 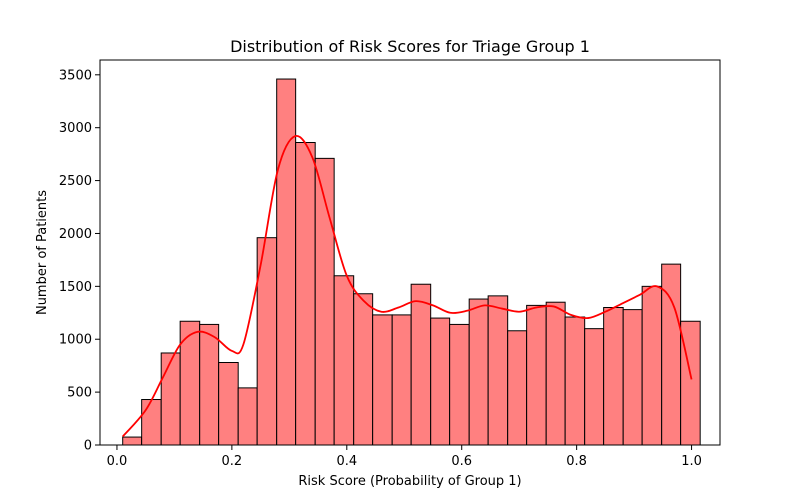 I want to click on x-axis-ticks: 0.0 0.2 0.4 0.6 0.8 1.0, so click(x=404, y=457).